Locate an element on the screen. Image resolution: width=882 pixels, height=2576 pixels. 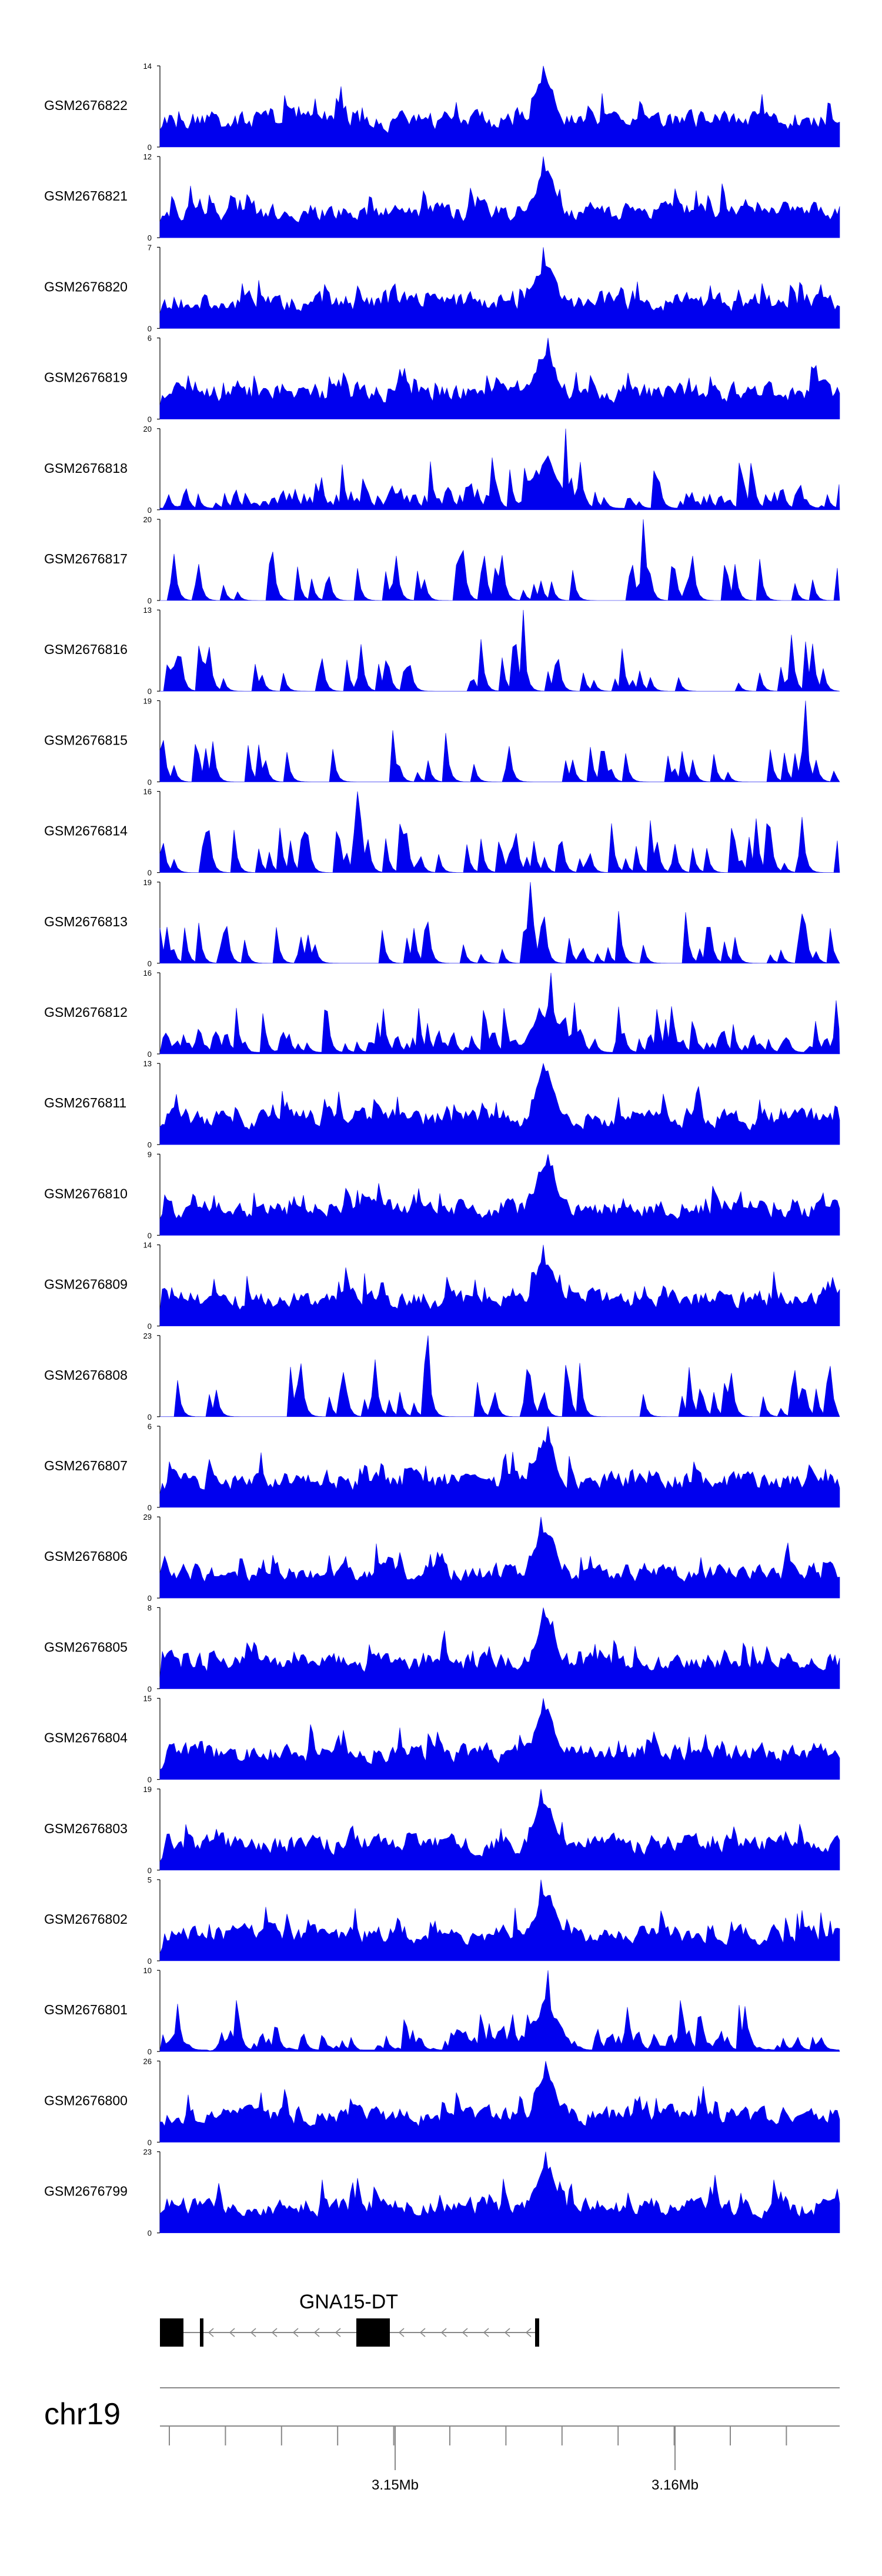
genome-axis: chr19 3.15Mb 3.16Mb is located at coordinates (442, 2440).